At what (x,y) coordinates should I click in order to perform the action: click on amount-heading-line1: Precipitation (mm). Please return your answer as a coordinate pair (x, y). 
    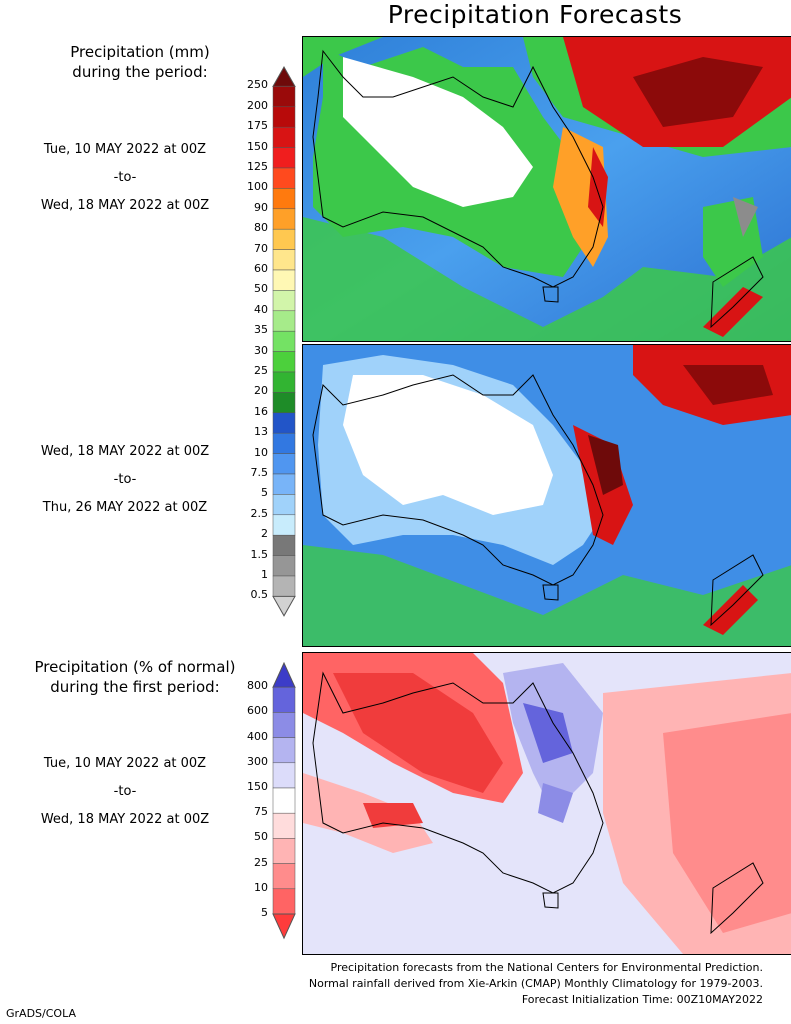
    Looking at the image, I should click on (140, 52).